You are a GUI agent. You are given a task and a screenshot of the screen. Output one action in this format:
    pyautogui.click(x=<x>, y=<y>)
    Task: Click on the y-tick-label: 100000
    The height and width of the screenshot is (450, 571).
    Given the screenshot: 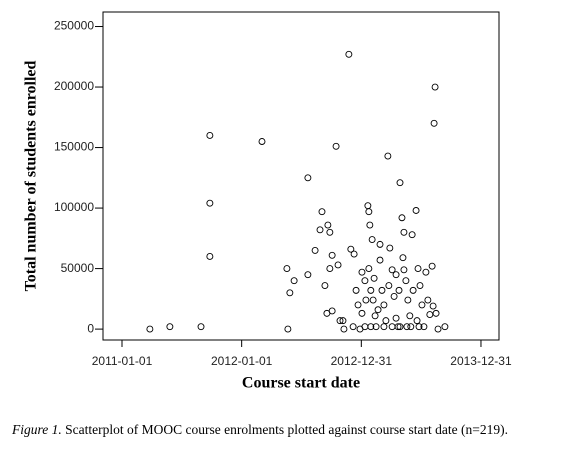 What is the action you would take?
    pyautogui.click(x=74, y=207)
    